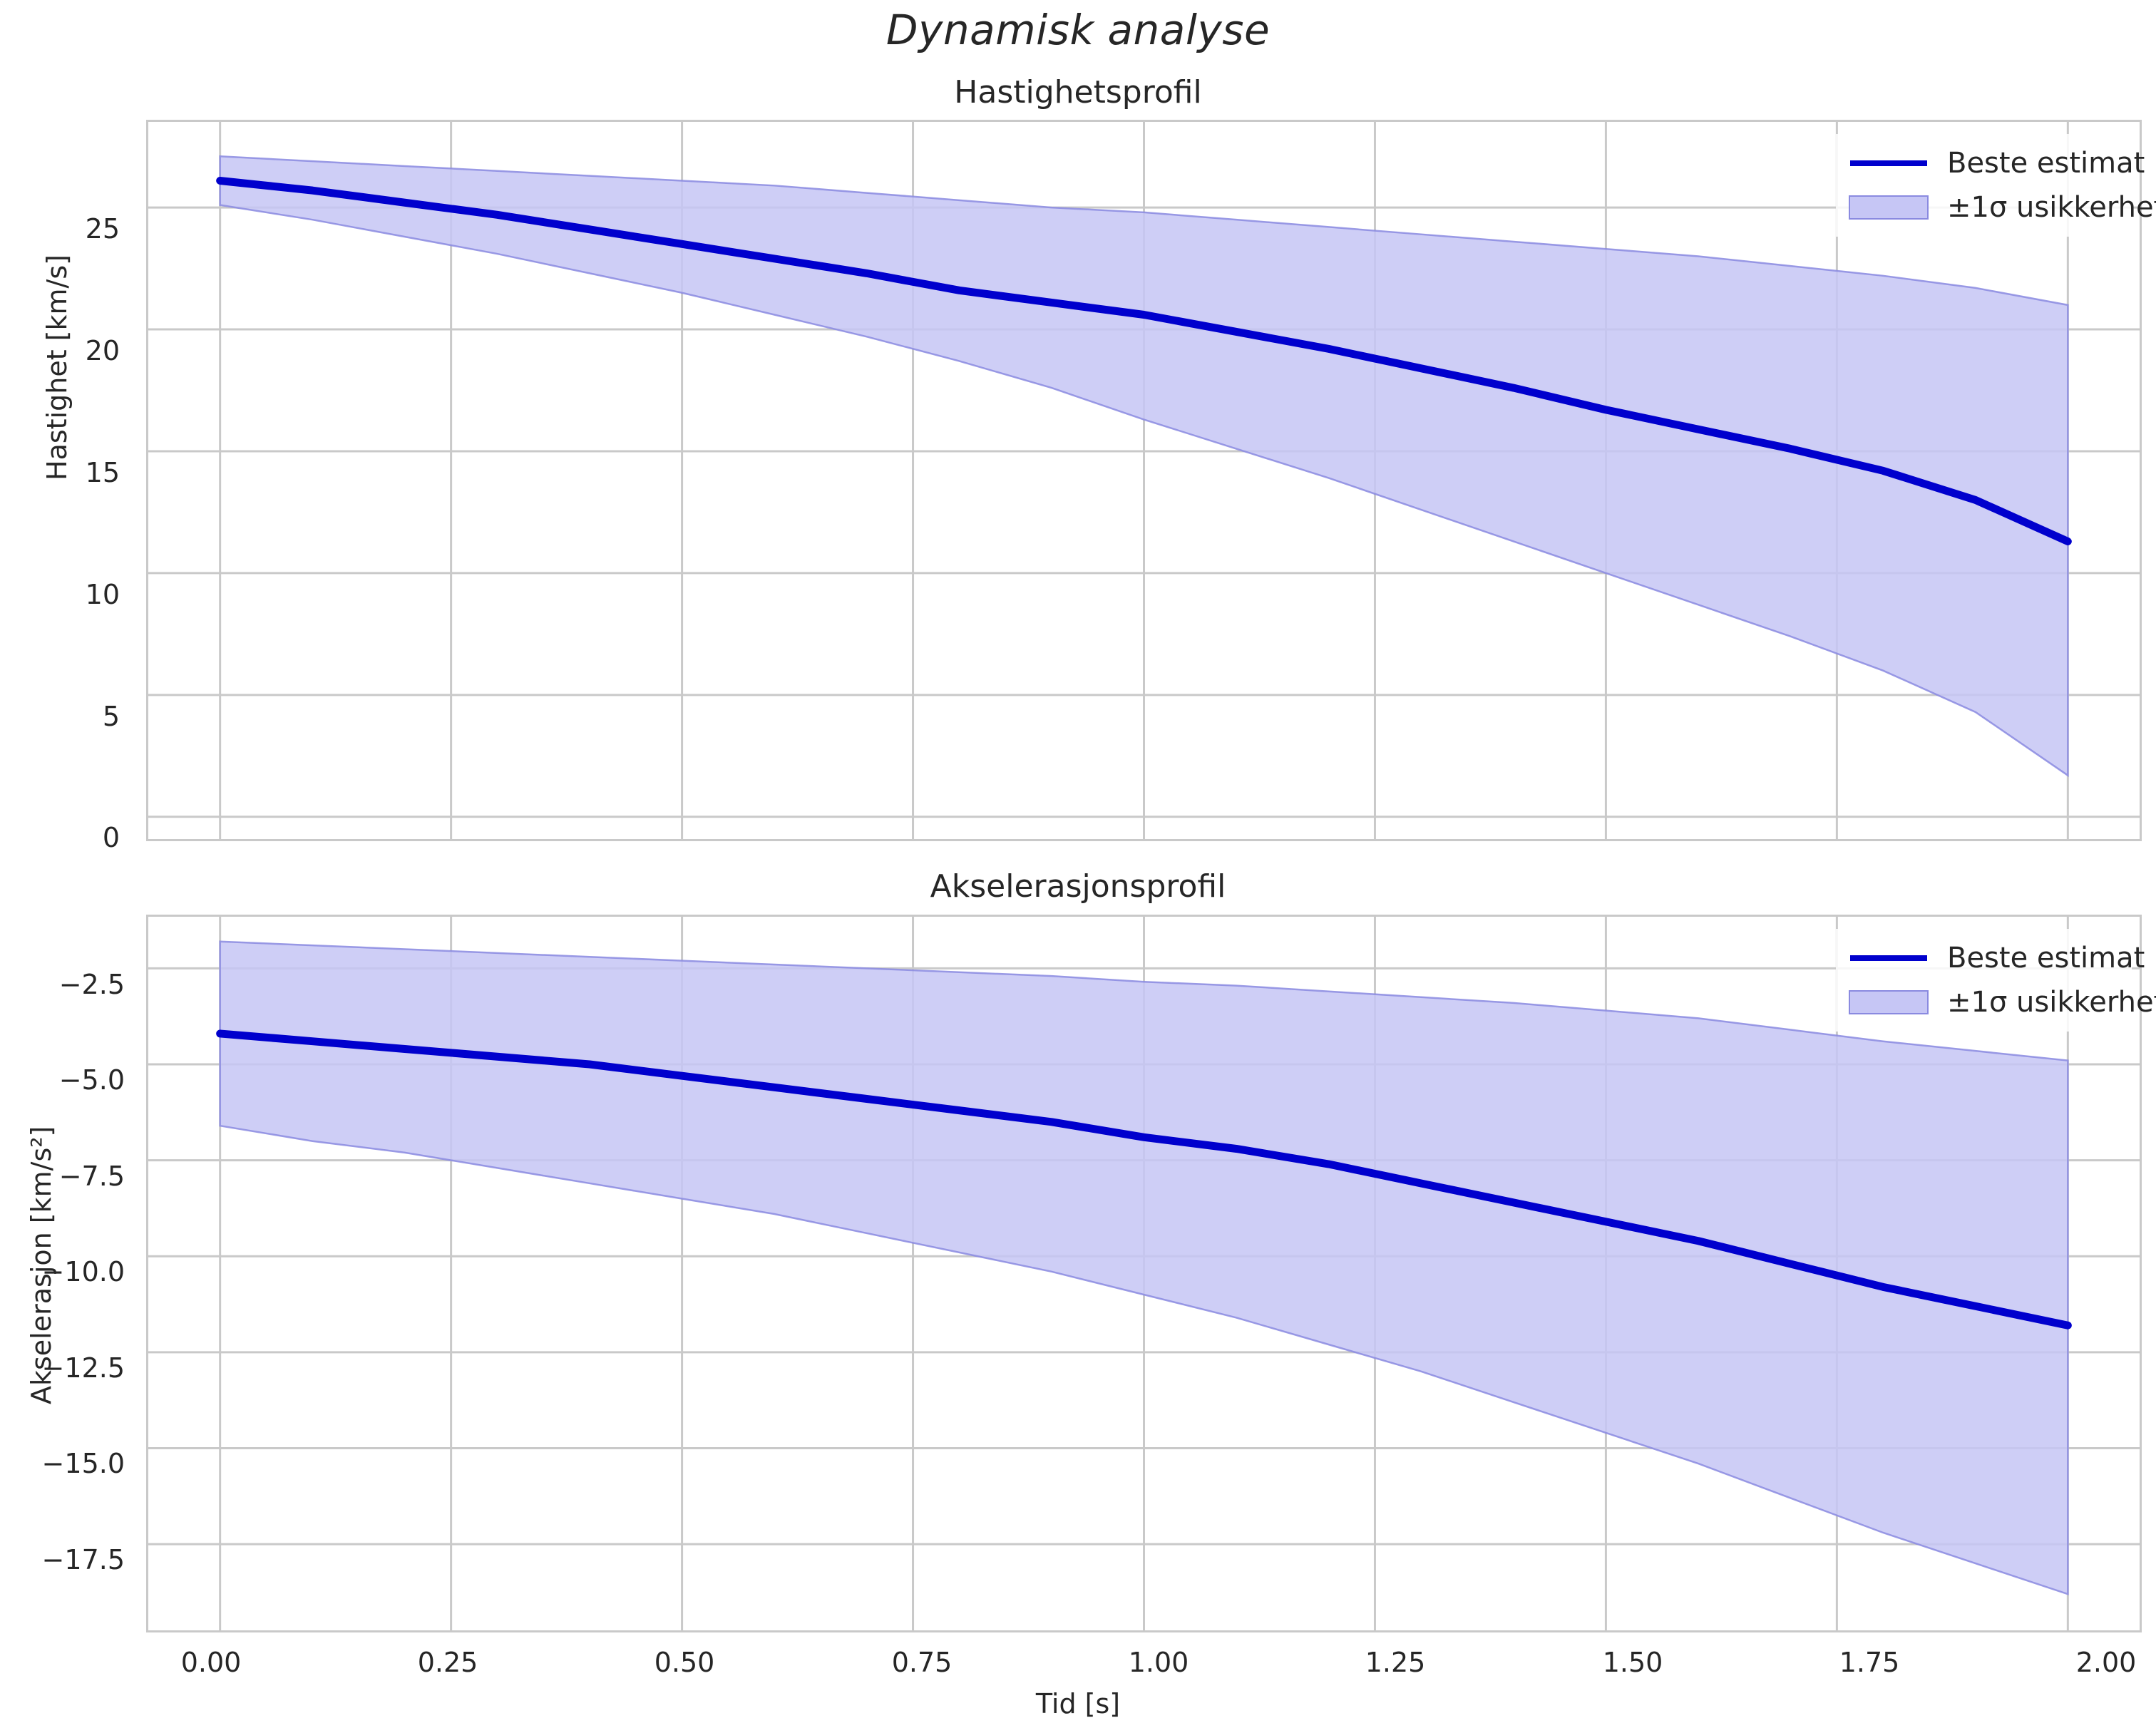 This screenshot has height=1728, width=2156. I want to click on bottom-legend-row-line: Beste estimat, so click(1995, 958).